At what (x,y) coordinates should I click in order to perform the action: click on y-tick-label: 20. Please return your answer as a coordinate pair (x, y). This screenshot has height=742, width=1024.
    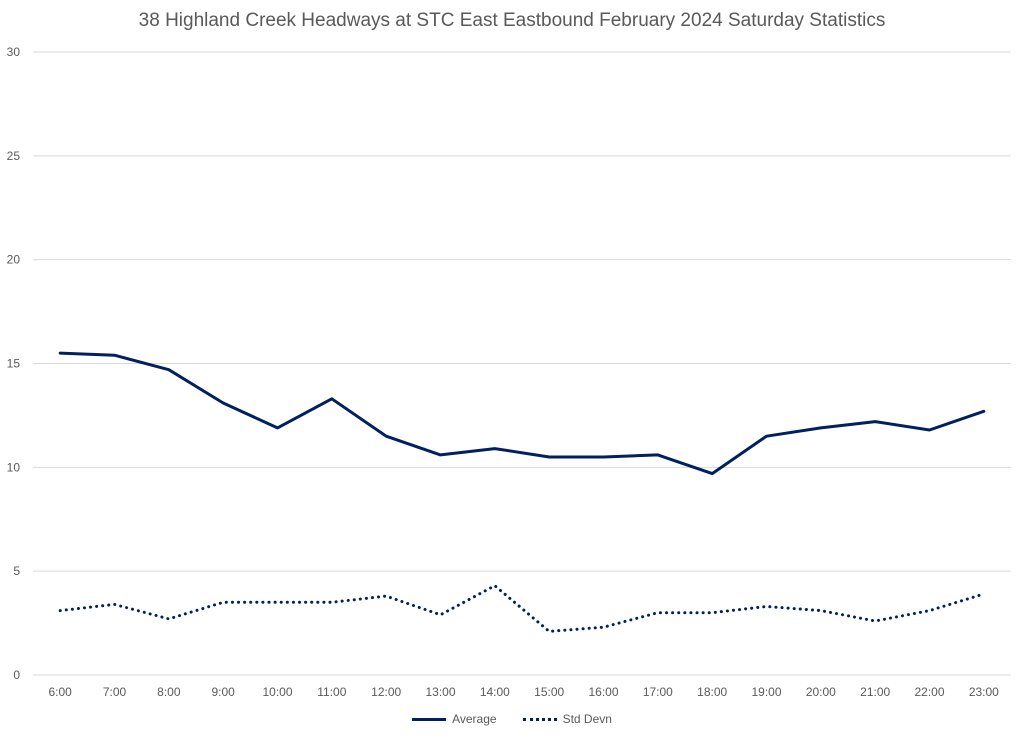
    Looking at the image, I should click on (14, 260).